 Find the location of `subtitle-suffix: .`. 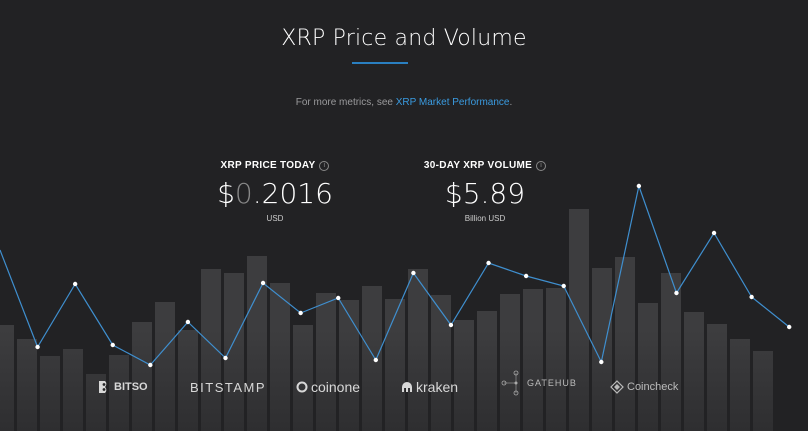

subtitle-suffix: . is located at coordinates (511, 102).